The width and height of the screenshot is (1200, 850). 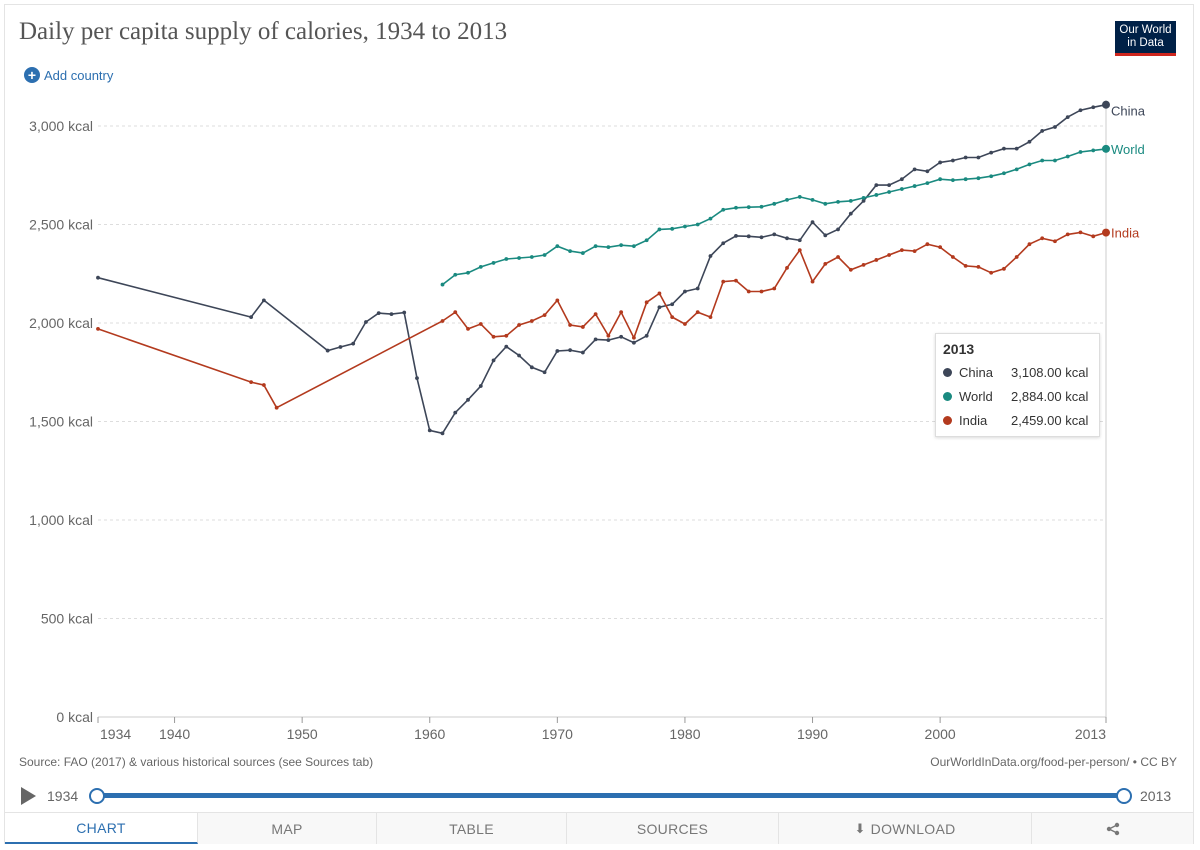 What do you see at coordinates (101, 828) in the screenshot?
I see `tab-chart: CHART` at bounding box center [101, 828].